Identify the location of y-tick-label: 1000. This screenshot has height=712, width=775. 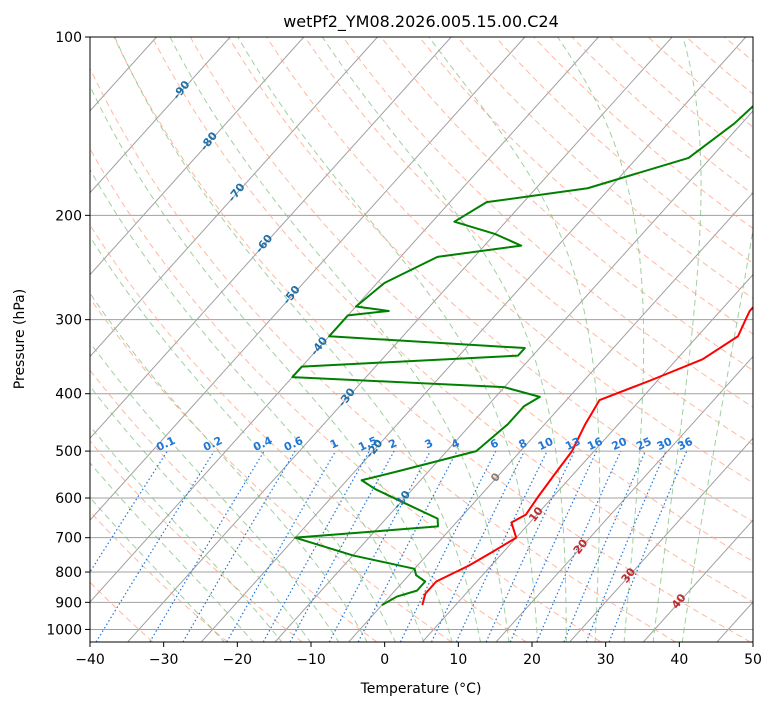
(64, 630).